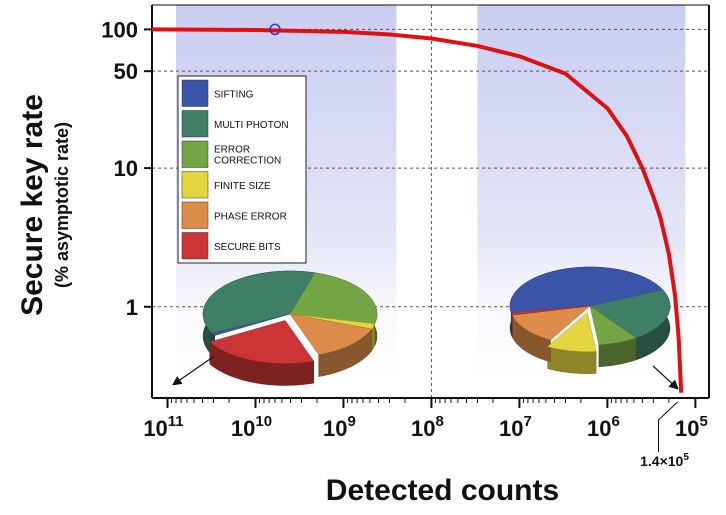 Image resolution: width=726 pixels, height=515 pixels. What do you see at coordinates (242, 186) in the screenshot?
I see `legend-label: FINITE SIZE` at bounding box center [242, 186].